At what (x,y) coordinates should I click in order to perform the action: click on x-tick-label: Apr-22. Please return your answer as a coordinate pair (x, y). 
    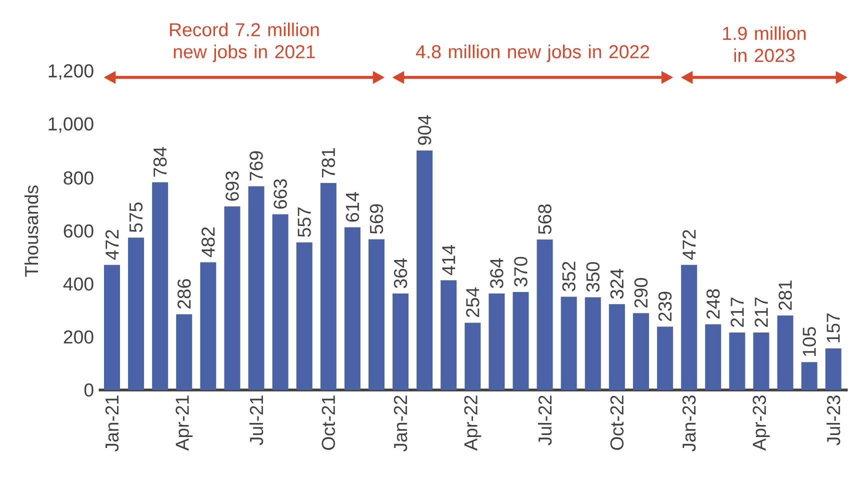
    Looking at the image, I should click on (473, 423).